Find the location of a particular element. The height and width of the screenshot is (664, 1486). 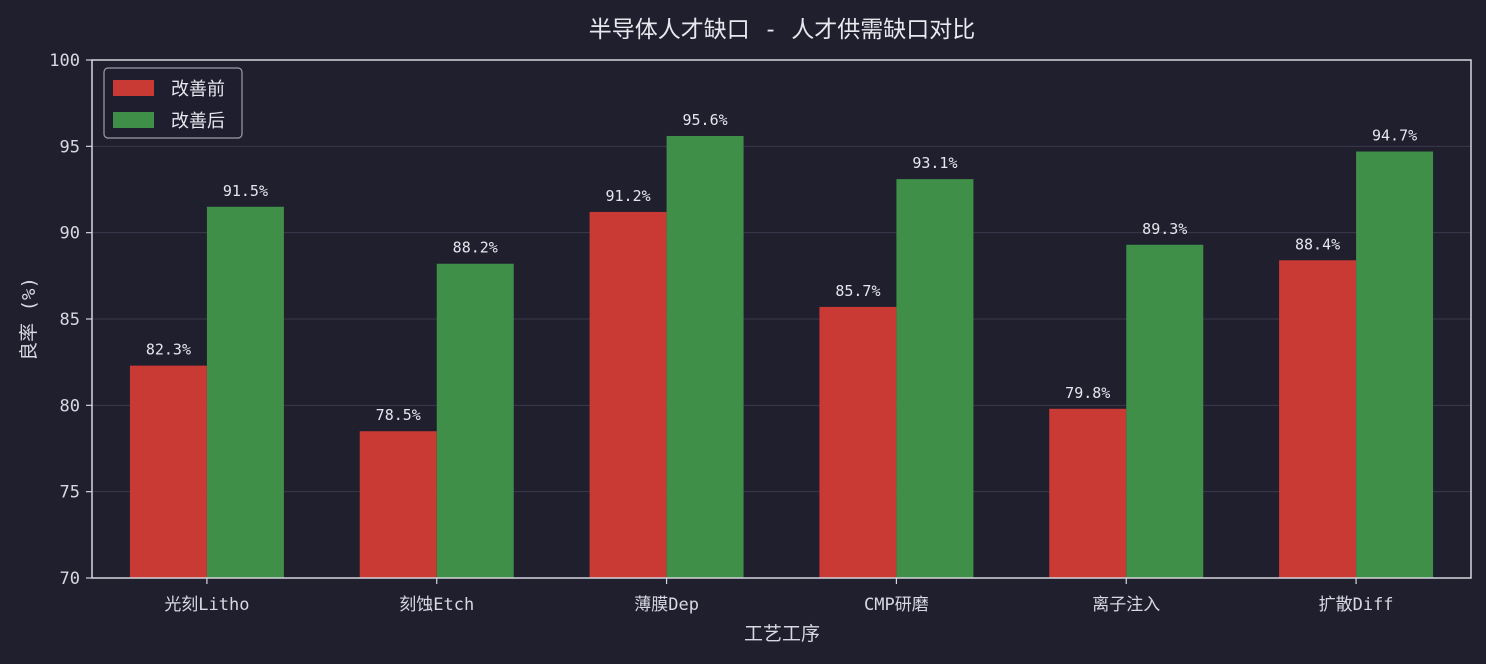

x-axis-ticks: 光刻Litho 刻蚀Etch 薄膜Dep CMP研磨 离子注入 扩散Diff is located at coordinates (779, 596).